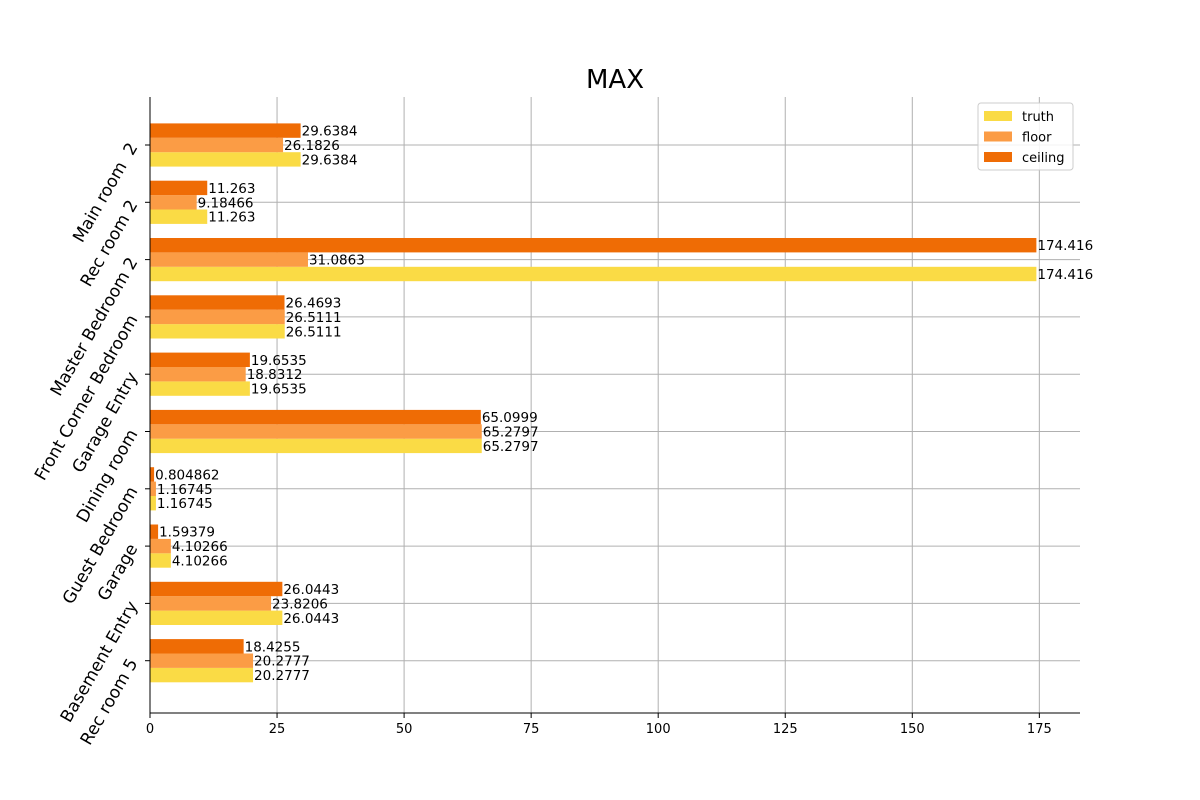 Image resolution: width=1200 pixels, height=800 pixels. What do you see at coordinates (275, 375) in the screenshot?
I see `data-label-floor: 18.8312` at bounding box center [275, 375].